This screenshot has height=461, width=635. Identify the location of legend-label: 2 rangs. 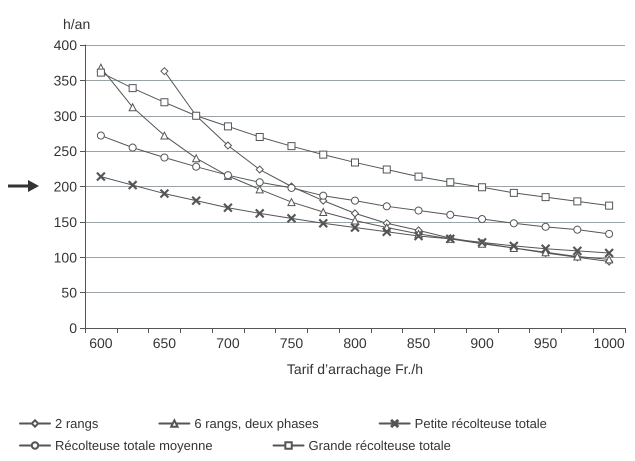
(77, 423).